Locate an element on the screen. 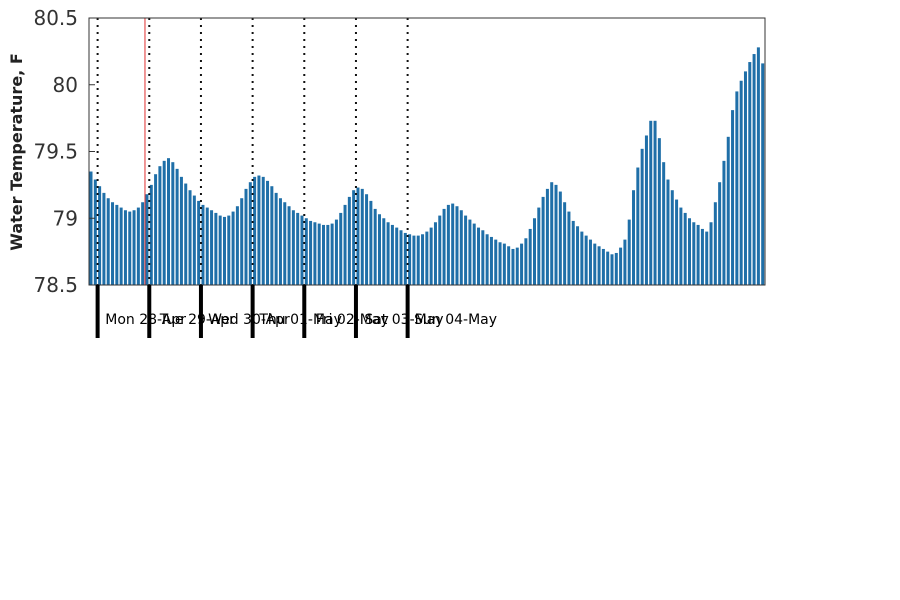 The height and width of the screenshot is (600, 900). day-label: Tue 29-Apr is located at coordinates (197, 320).